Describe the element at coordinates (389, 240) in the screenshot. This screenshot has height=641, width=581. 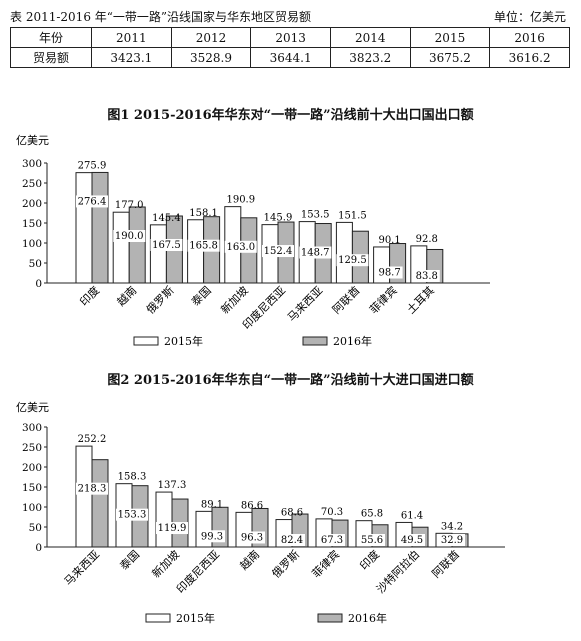
I see `value-label-2015: 90.1` at that location.